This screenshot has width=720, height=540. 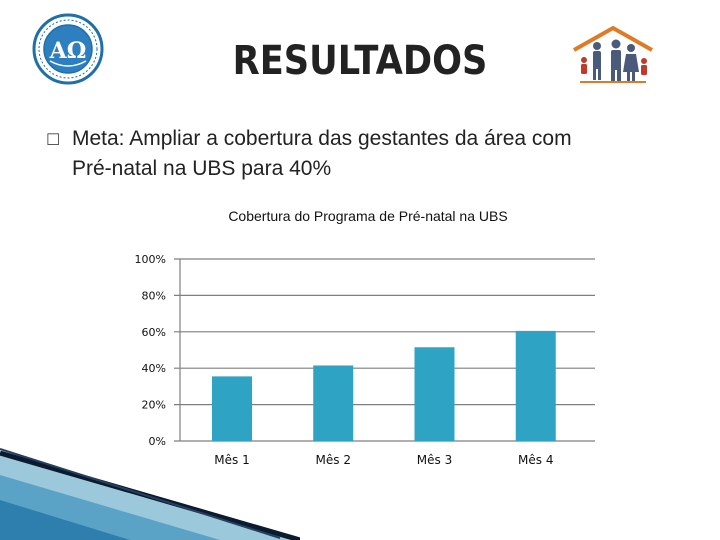 What do you see at coordinates (613, 54) in the screenshot?
I see `family-house-icon` at bounding box center [613, 54].